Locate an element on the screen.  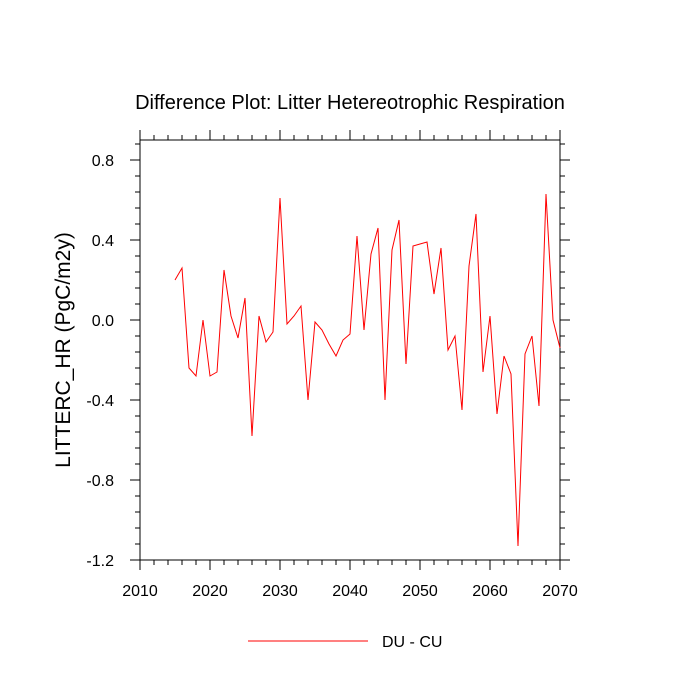
y-axis-label: LITTERC_HR (PgC/m2y) is located at coordinates (63, 350).